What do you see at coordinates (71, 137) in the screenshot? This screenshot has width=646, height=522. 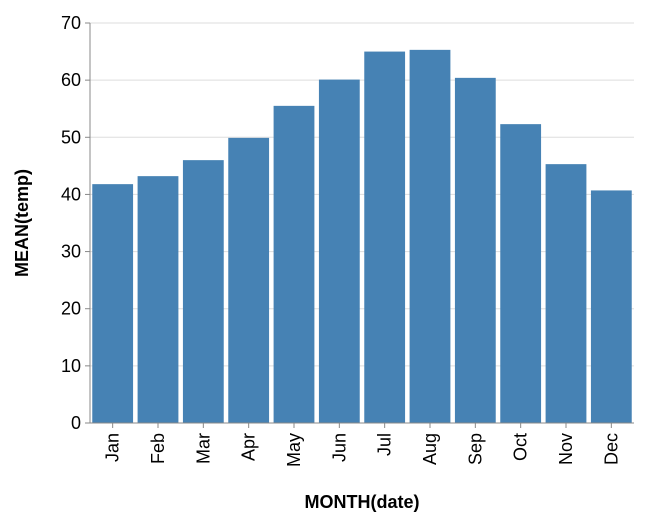 I see `y-tick-label: 50` at bounding box center [71, 137].